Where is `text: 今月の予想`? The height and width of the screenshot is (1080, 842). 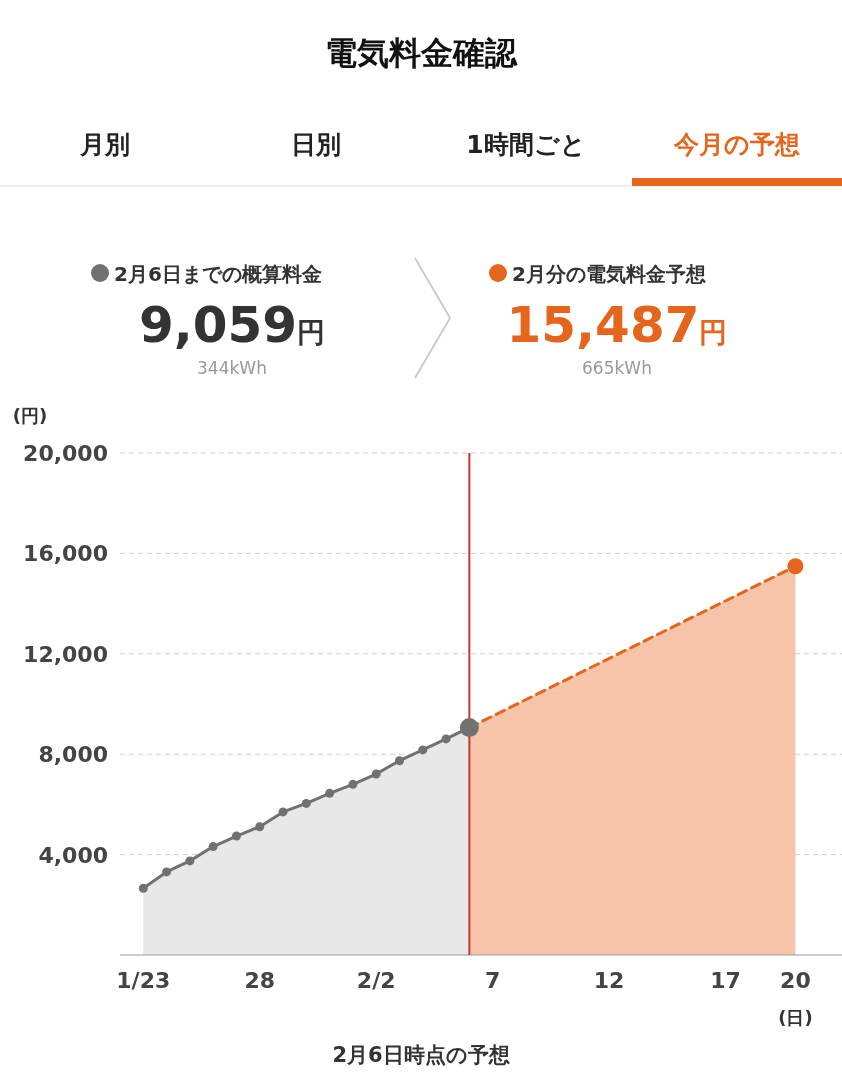 text: 今月の予想 is located at coordinates (736, 144).